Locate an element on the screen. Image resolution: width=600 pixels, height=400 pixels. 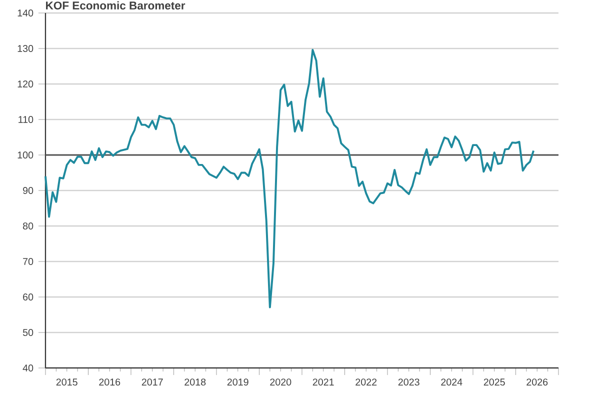
chart-title: KOF Economic Barometer is located at coordinates (116, 5).